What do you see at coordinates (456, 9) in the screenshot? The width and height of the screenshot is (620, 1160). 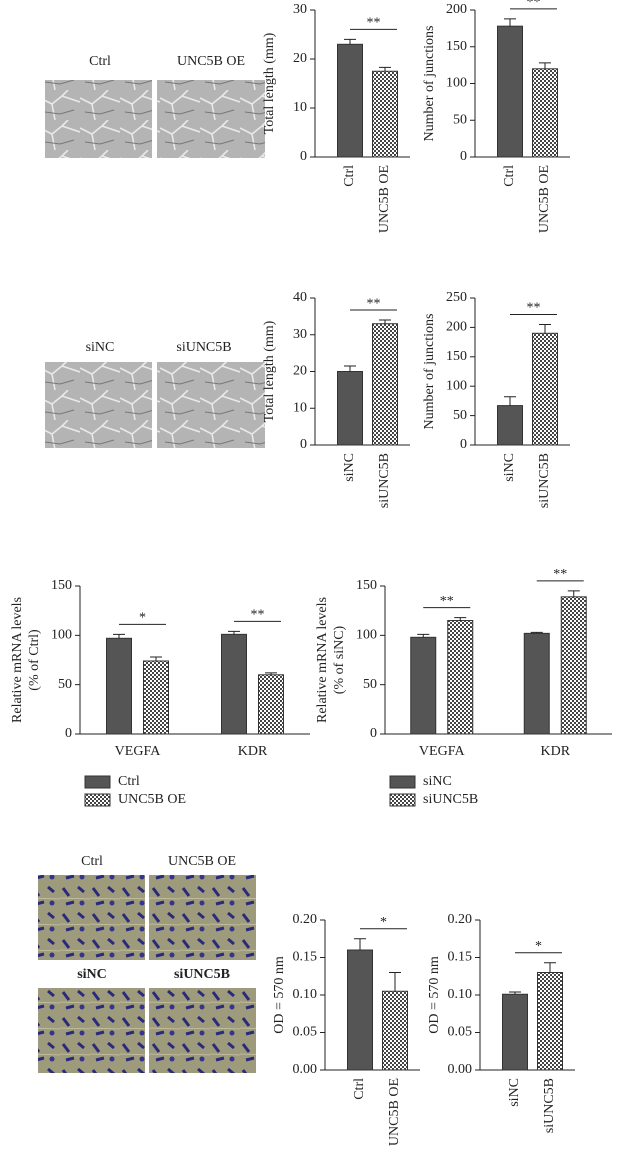 I see `y-tick-label: 200` at bounding box center [456, 9].